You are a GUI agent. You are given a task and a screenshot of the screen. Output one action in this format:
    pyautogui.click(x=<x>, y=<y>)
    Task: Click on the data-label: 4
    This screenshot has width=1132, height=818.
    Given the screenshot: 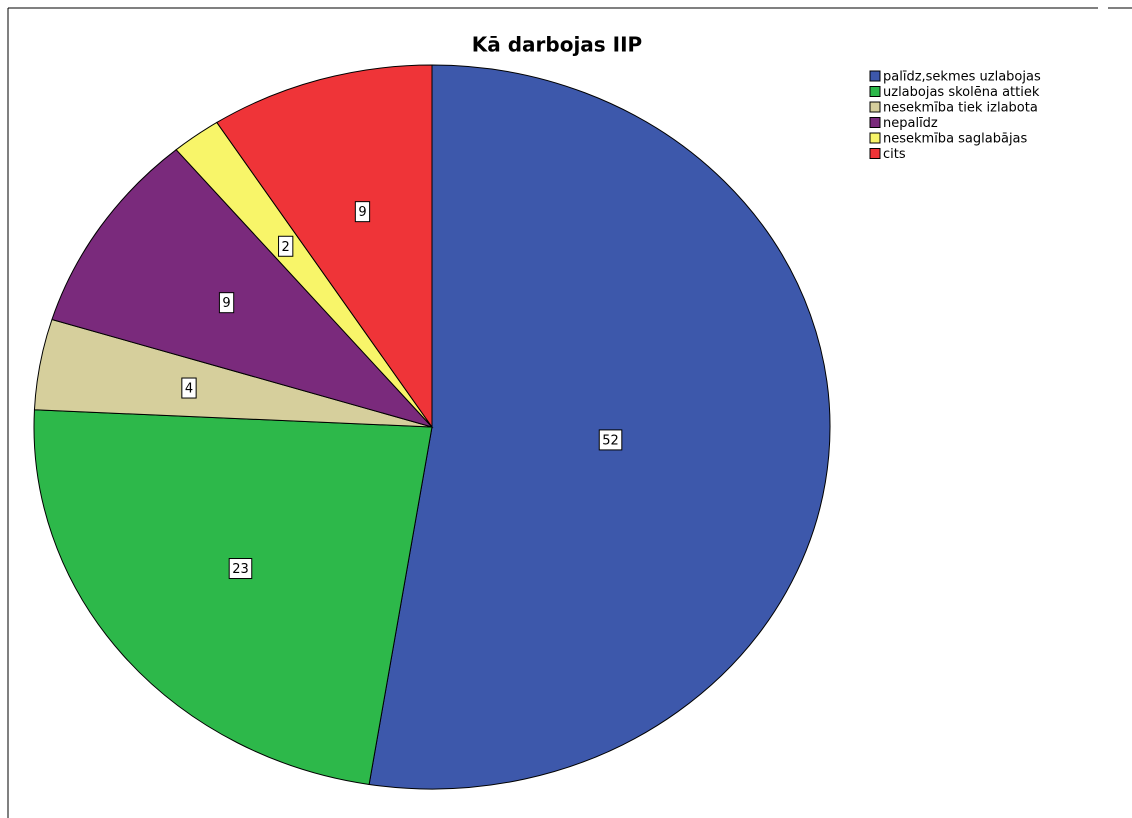 What is the action you would take?
    pyautogui.click(x=189, y=389)
    